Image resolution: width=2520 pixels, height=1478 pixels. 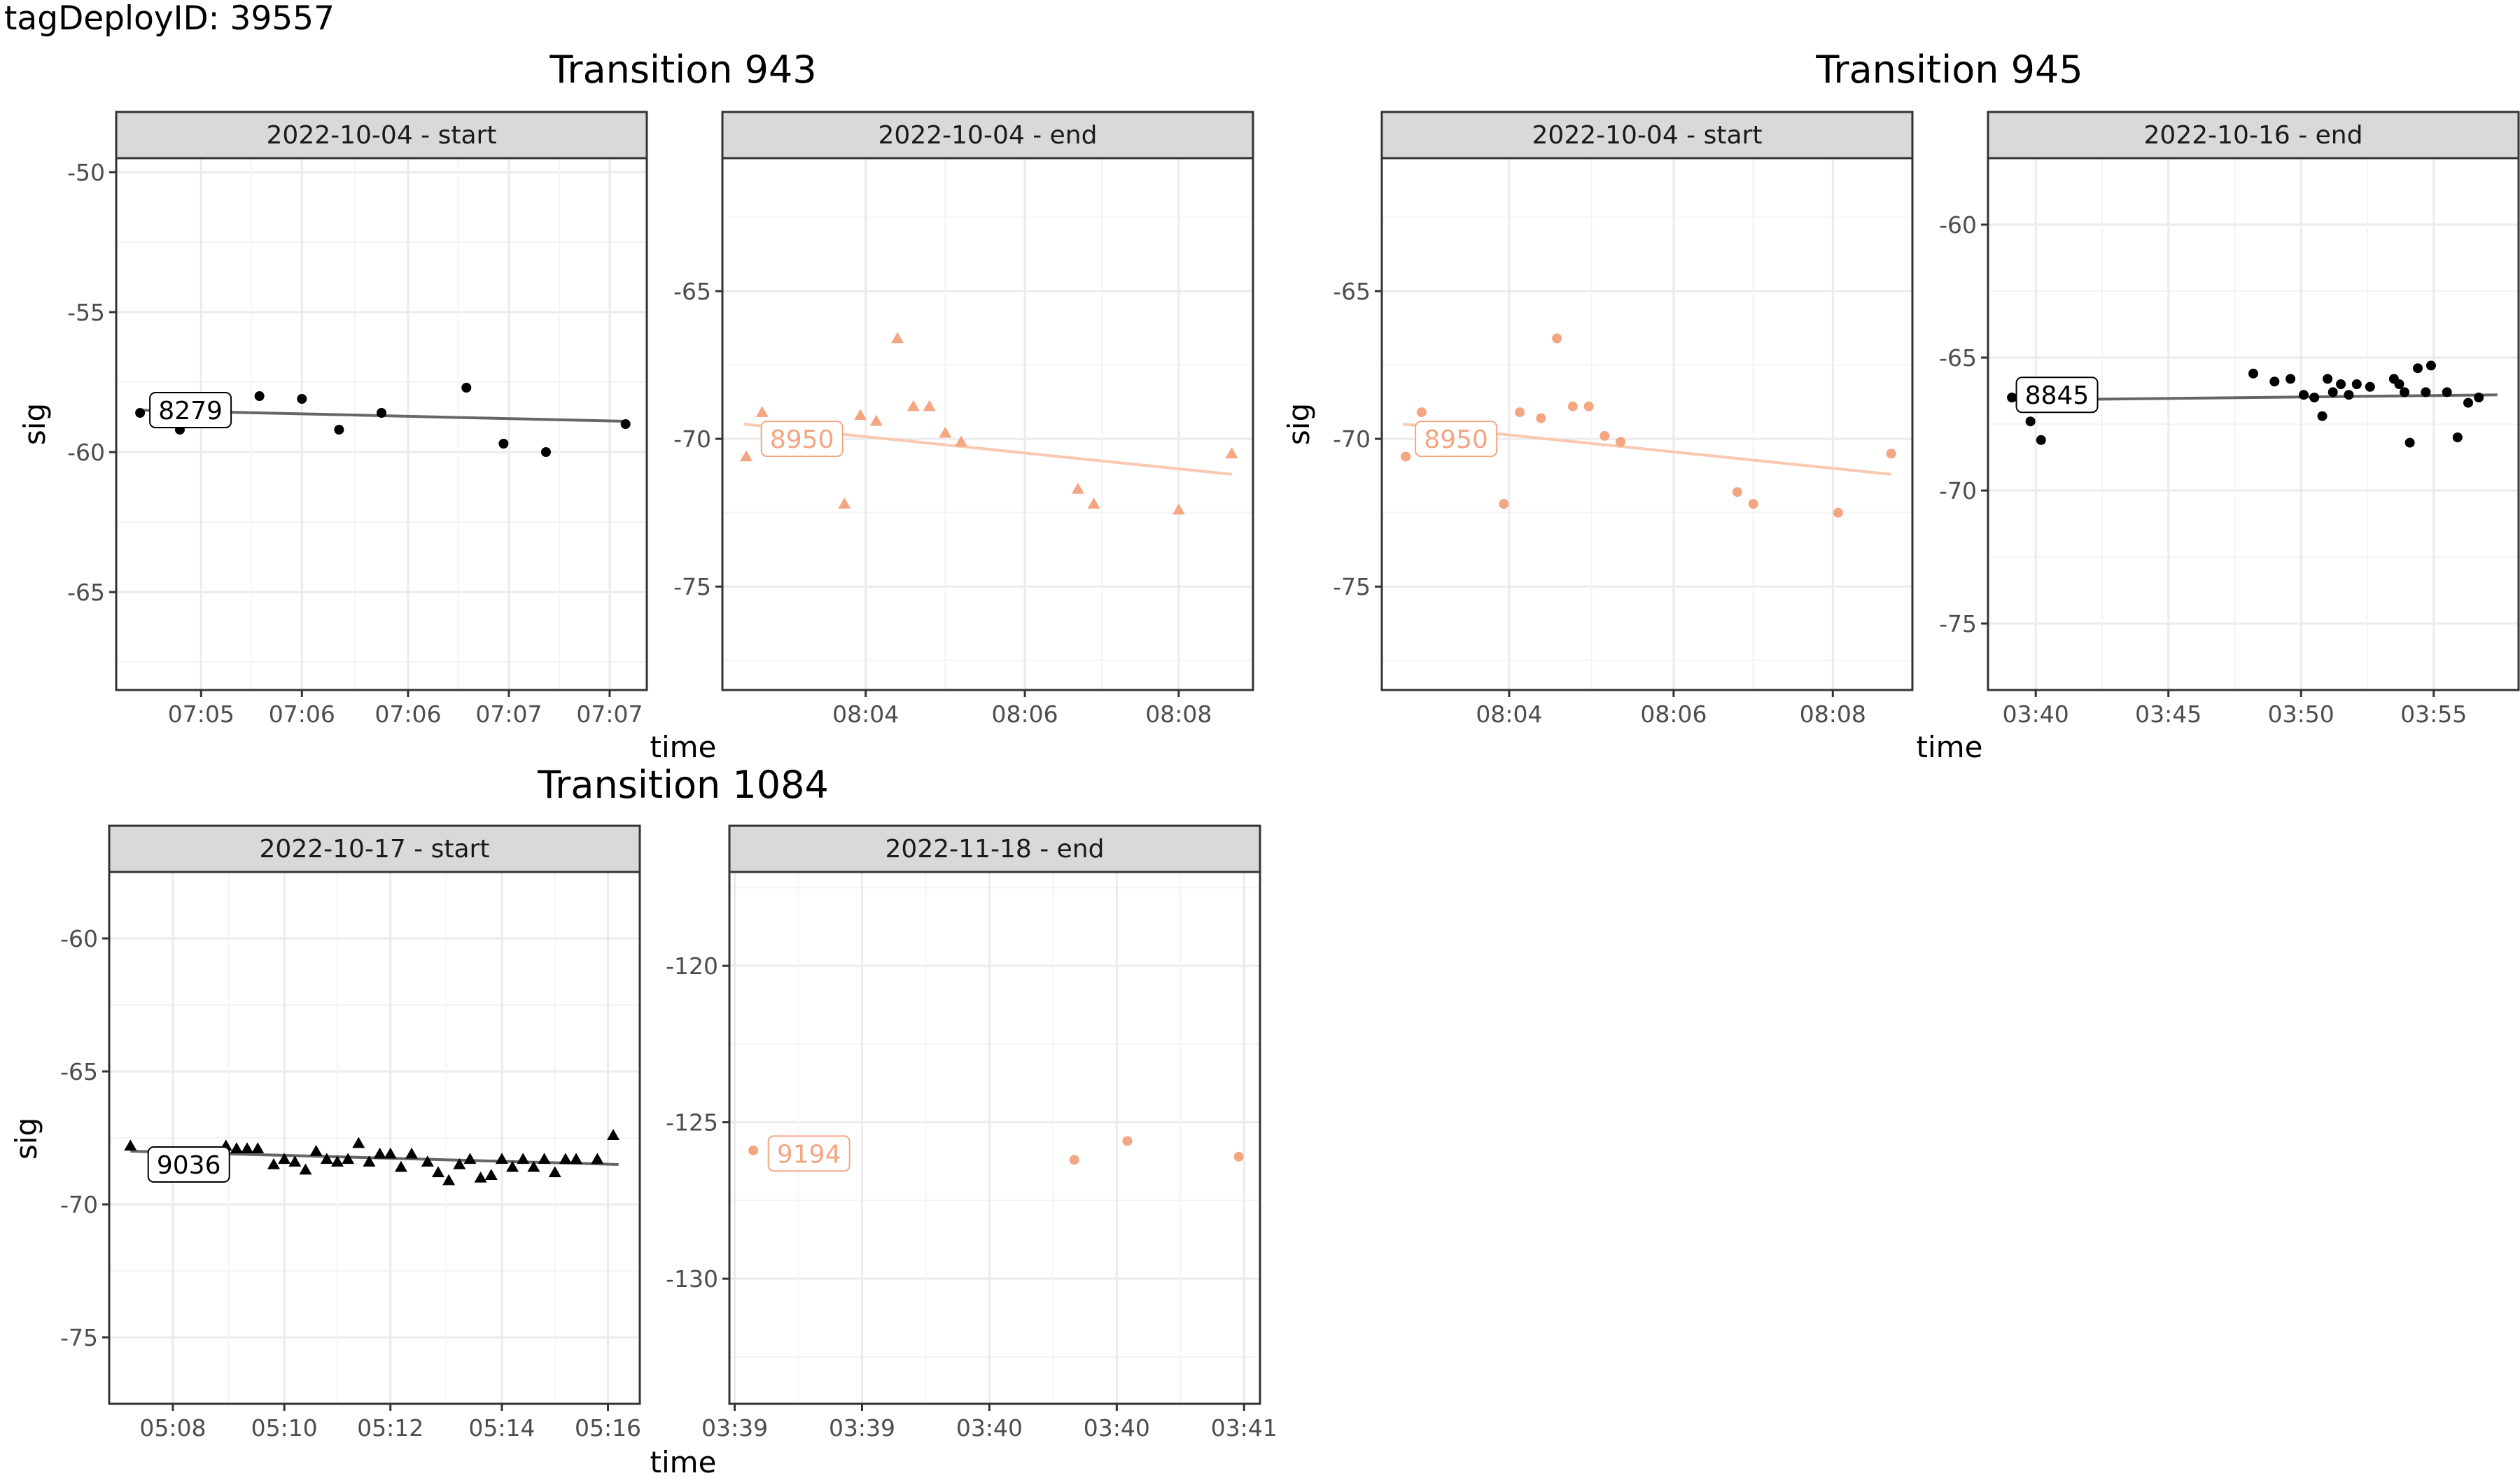 I want to click on id-label: 8845, so click(x=2057, y=395).